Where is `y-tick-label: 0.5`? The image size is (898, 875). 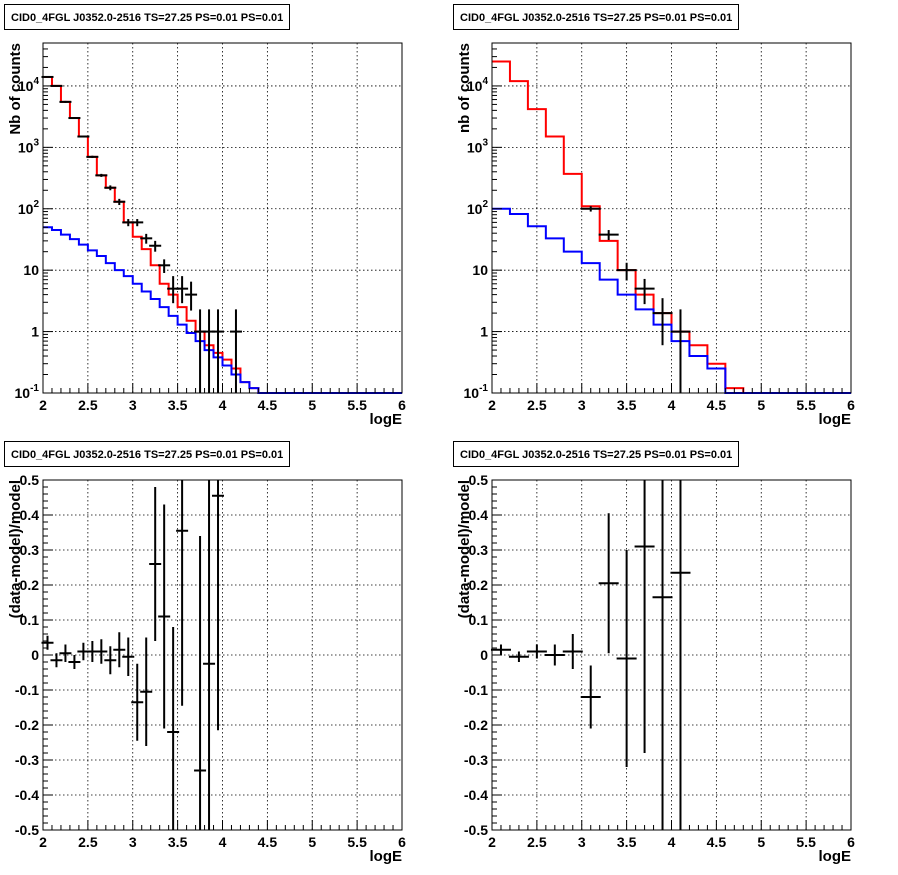 y-tick-label: 0.5 is located at coordinates (30, 480).